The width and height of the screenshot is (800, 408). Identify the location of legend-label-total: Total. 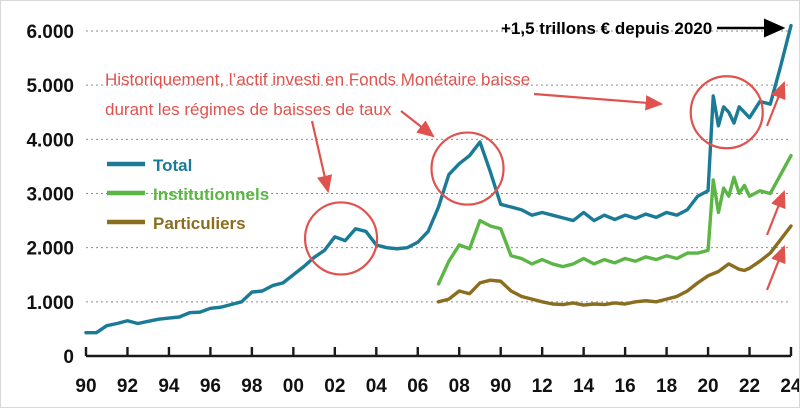
(172, 165).